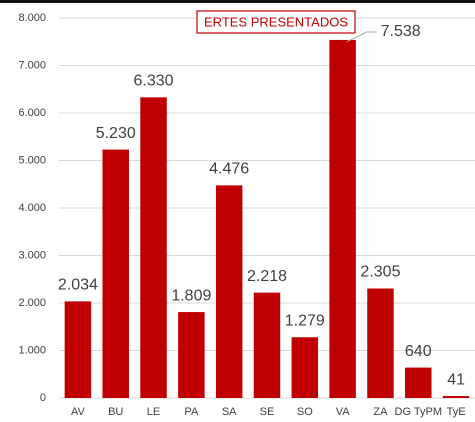 The width and height of the screenshot is (475, 422). What do you see at coordinates (343, 412) in the screenshot?
I see `x-tick-label: VA` at bounding box center [343, 412].